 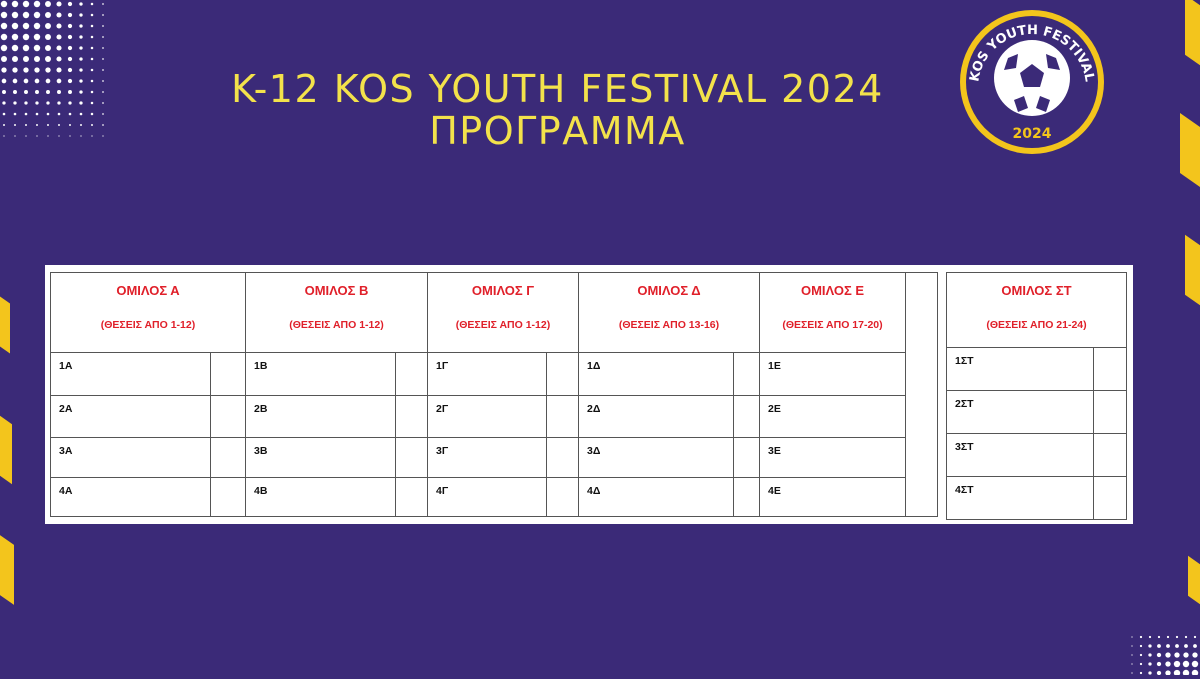 I want to click on team-slot: 2Α, so click(x=130, y=416).